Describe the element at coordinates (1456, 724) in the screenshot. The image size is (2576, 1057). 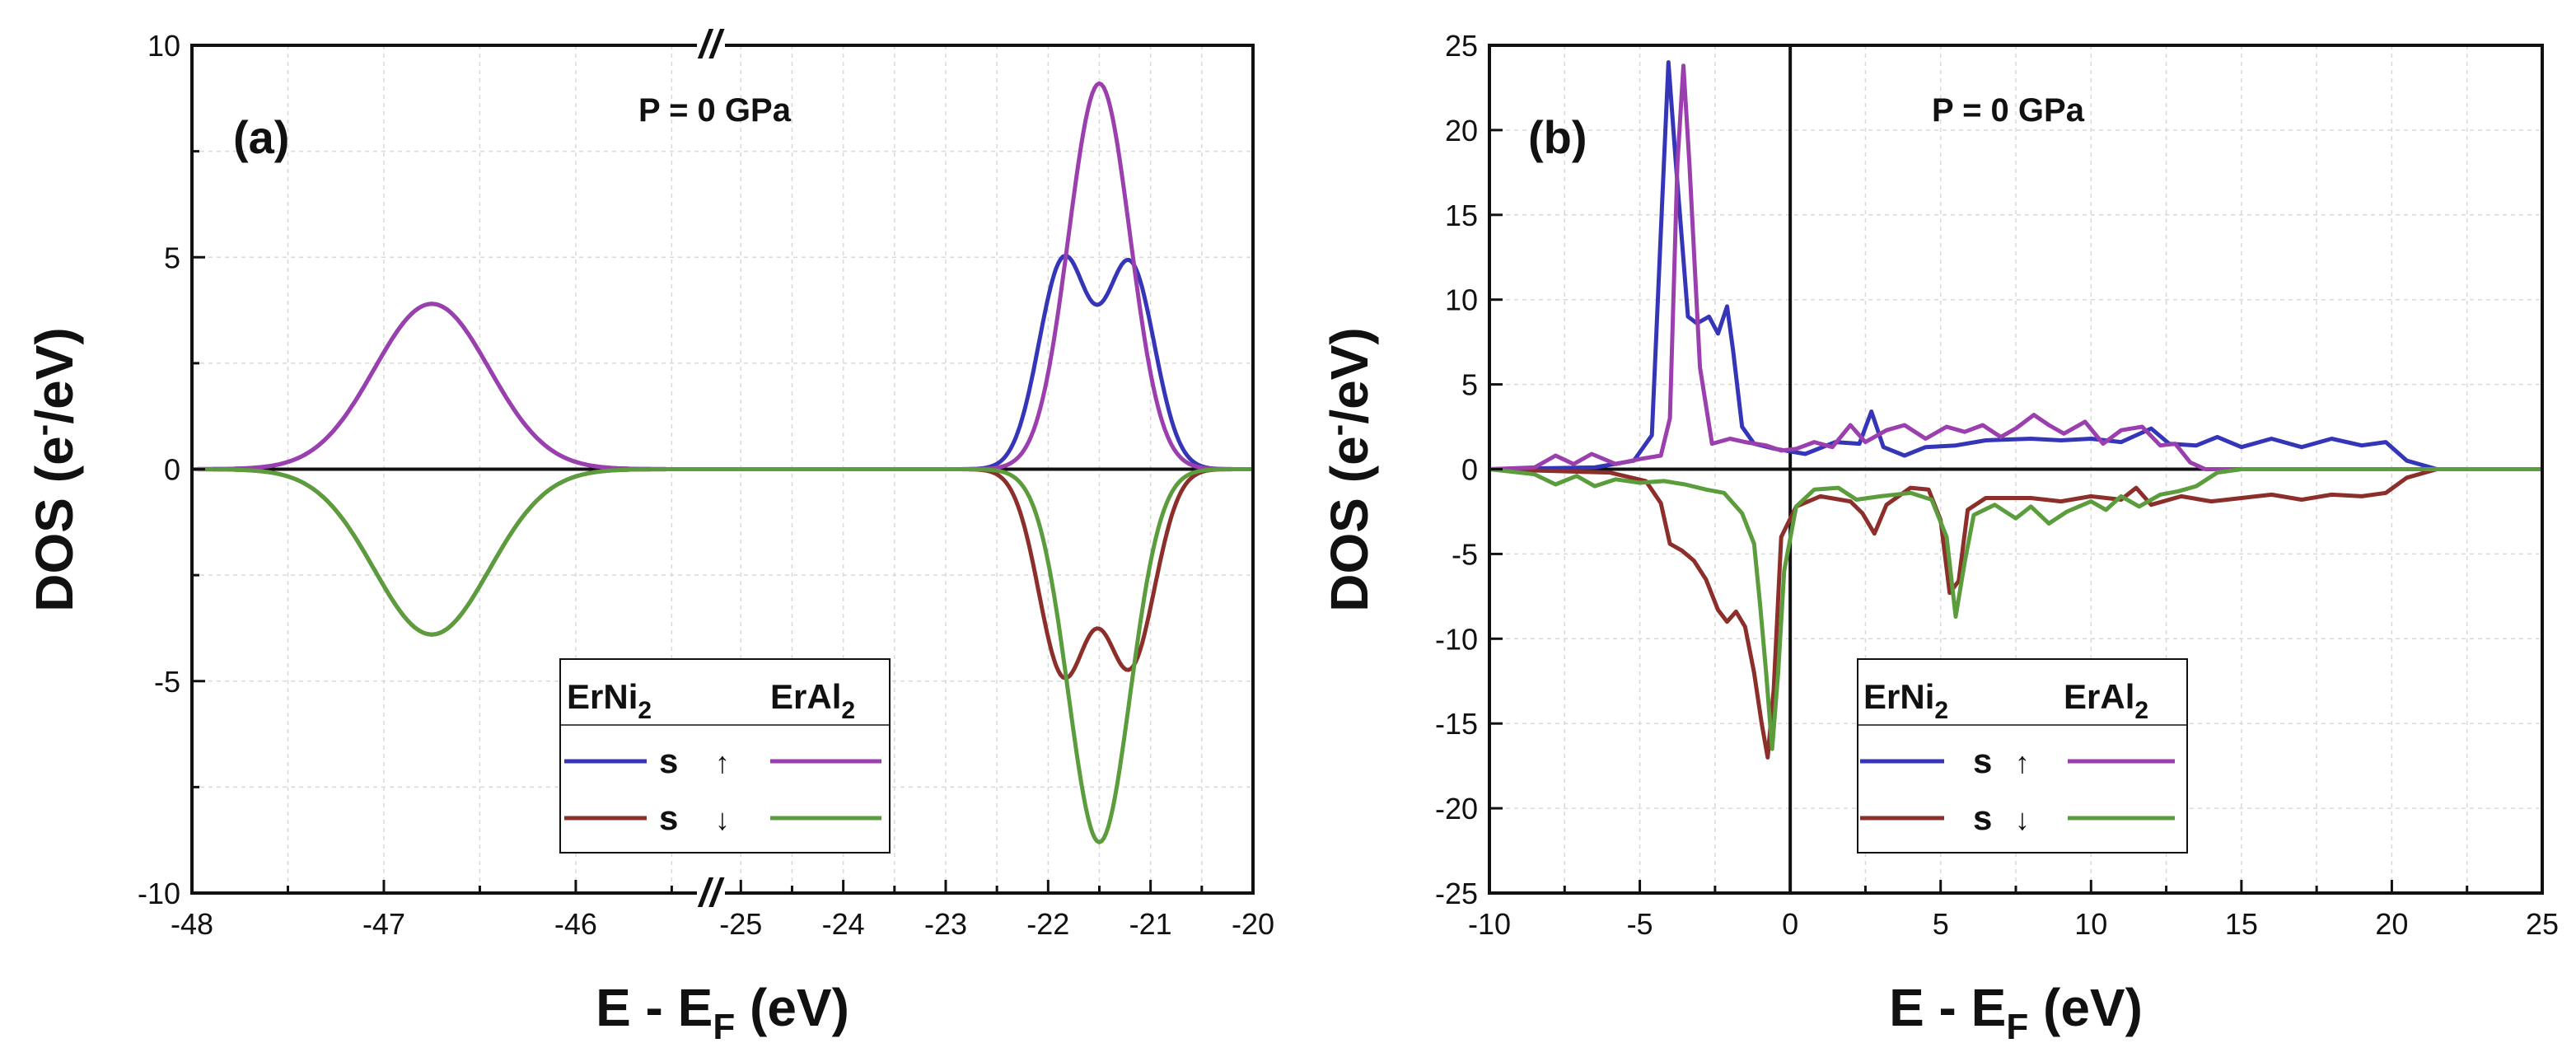
I see `panel-b-y-tick-label: -15` at that location.